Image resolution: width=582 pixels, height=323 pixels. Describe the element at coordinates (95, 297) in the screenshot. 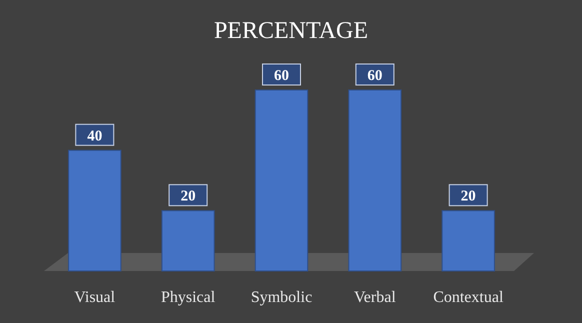

I see `x-tick-label: Visual` at that location.